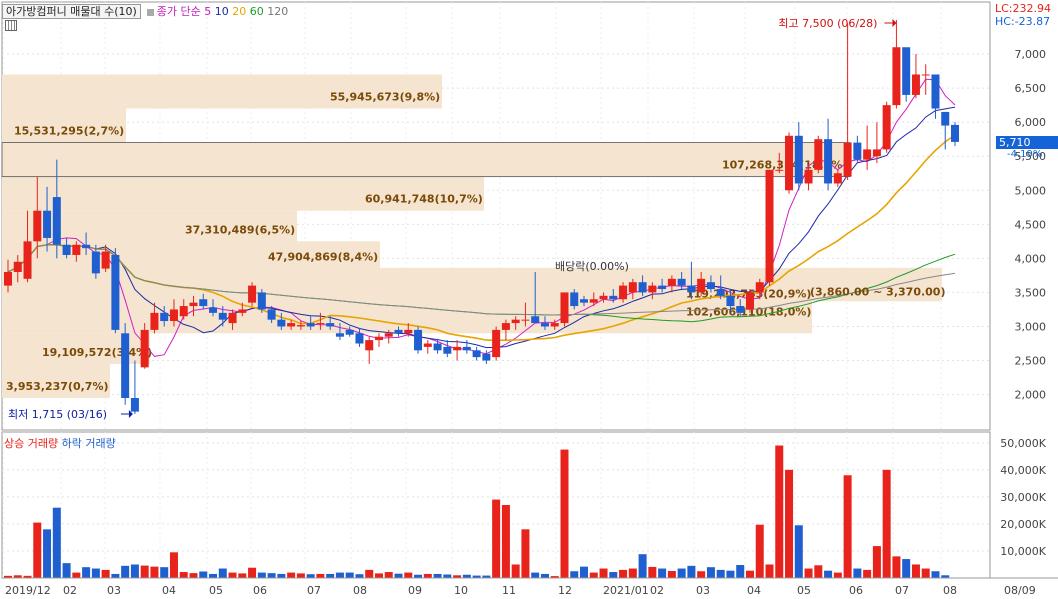 This screenshot has width=1058, height=599. I want to click on ma-legend-icon, so click(150, 12).